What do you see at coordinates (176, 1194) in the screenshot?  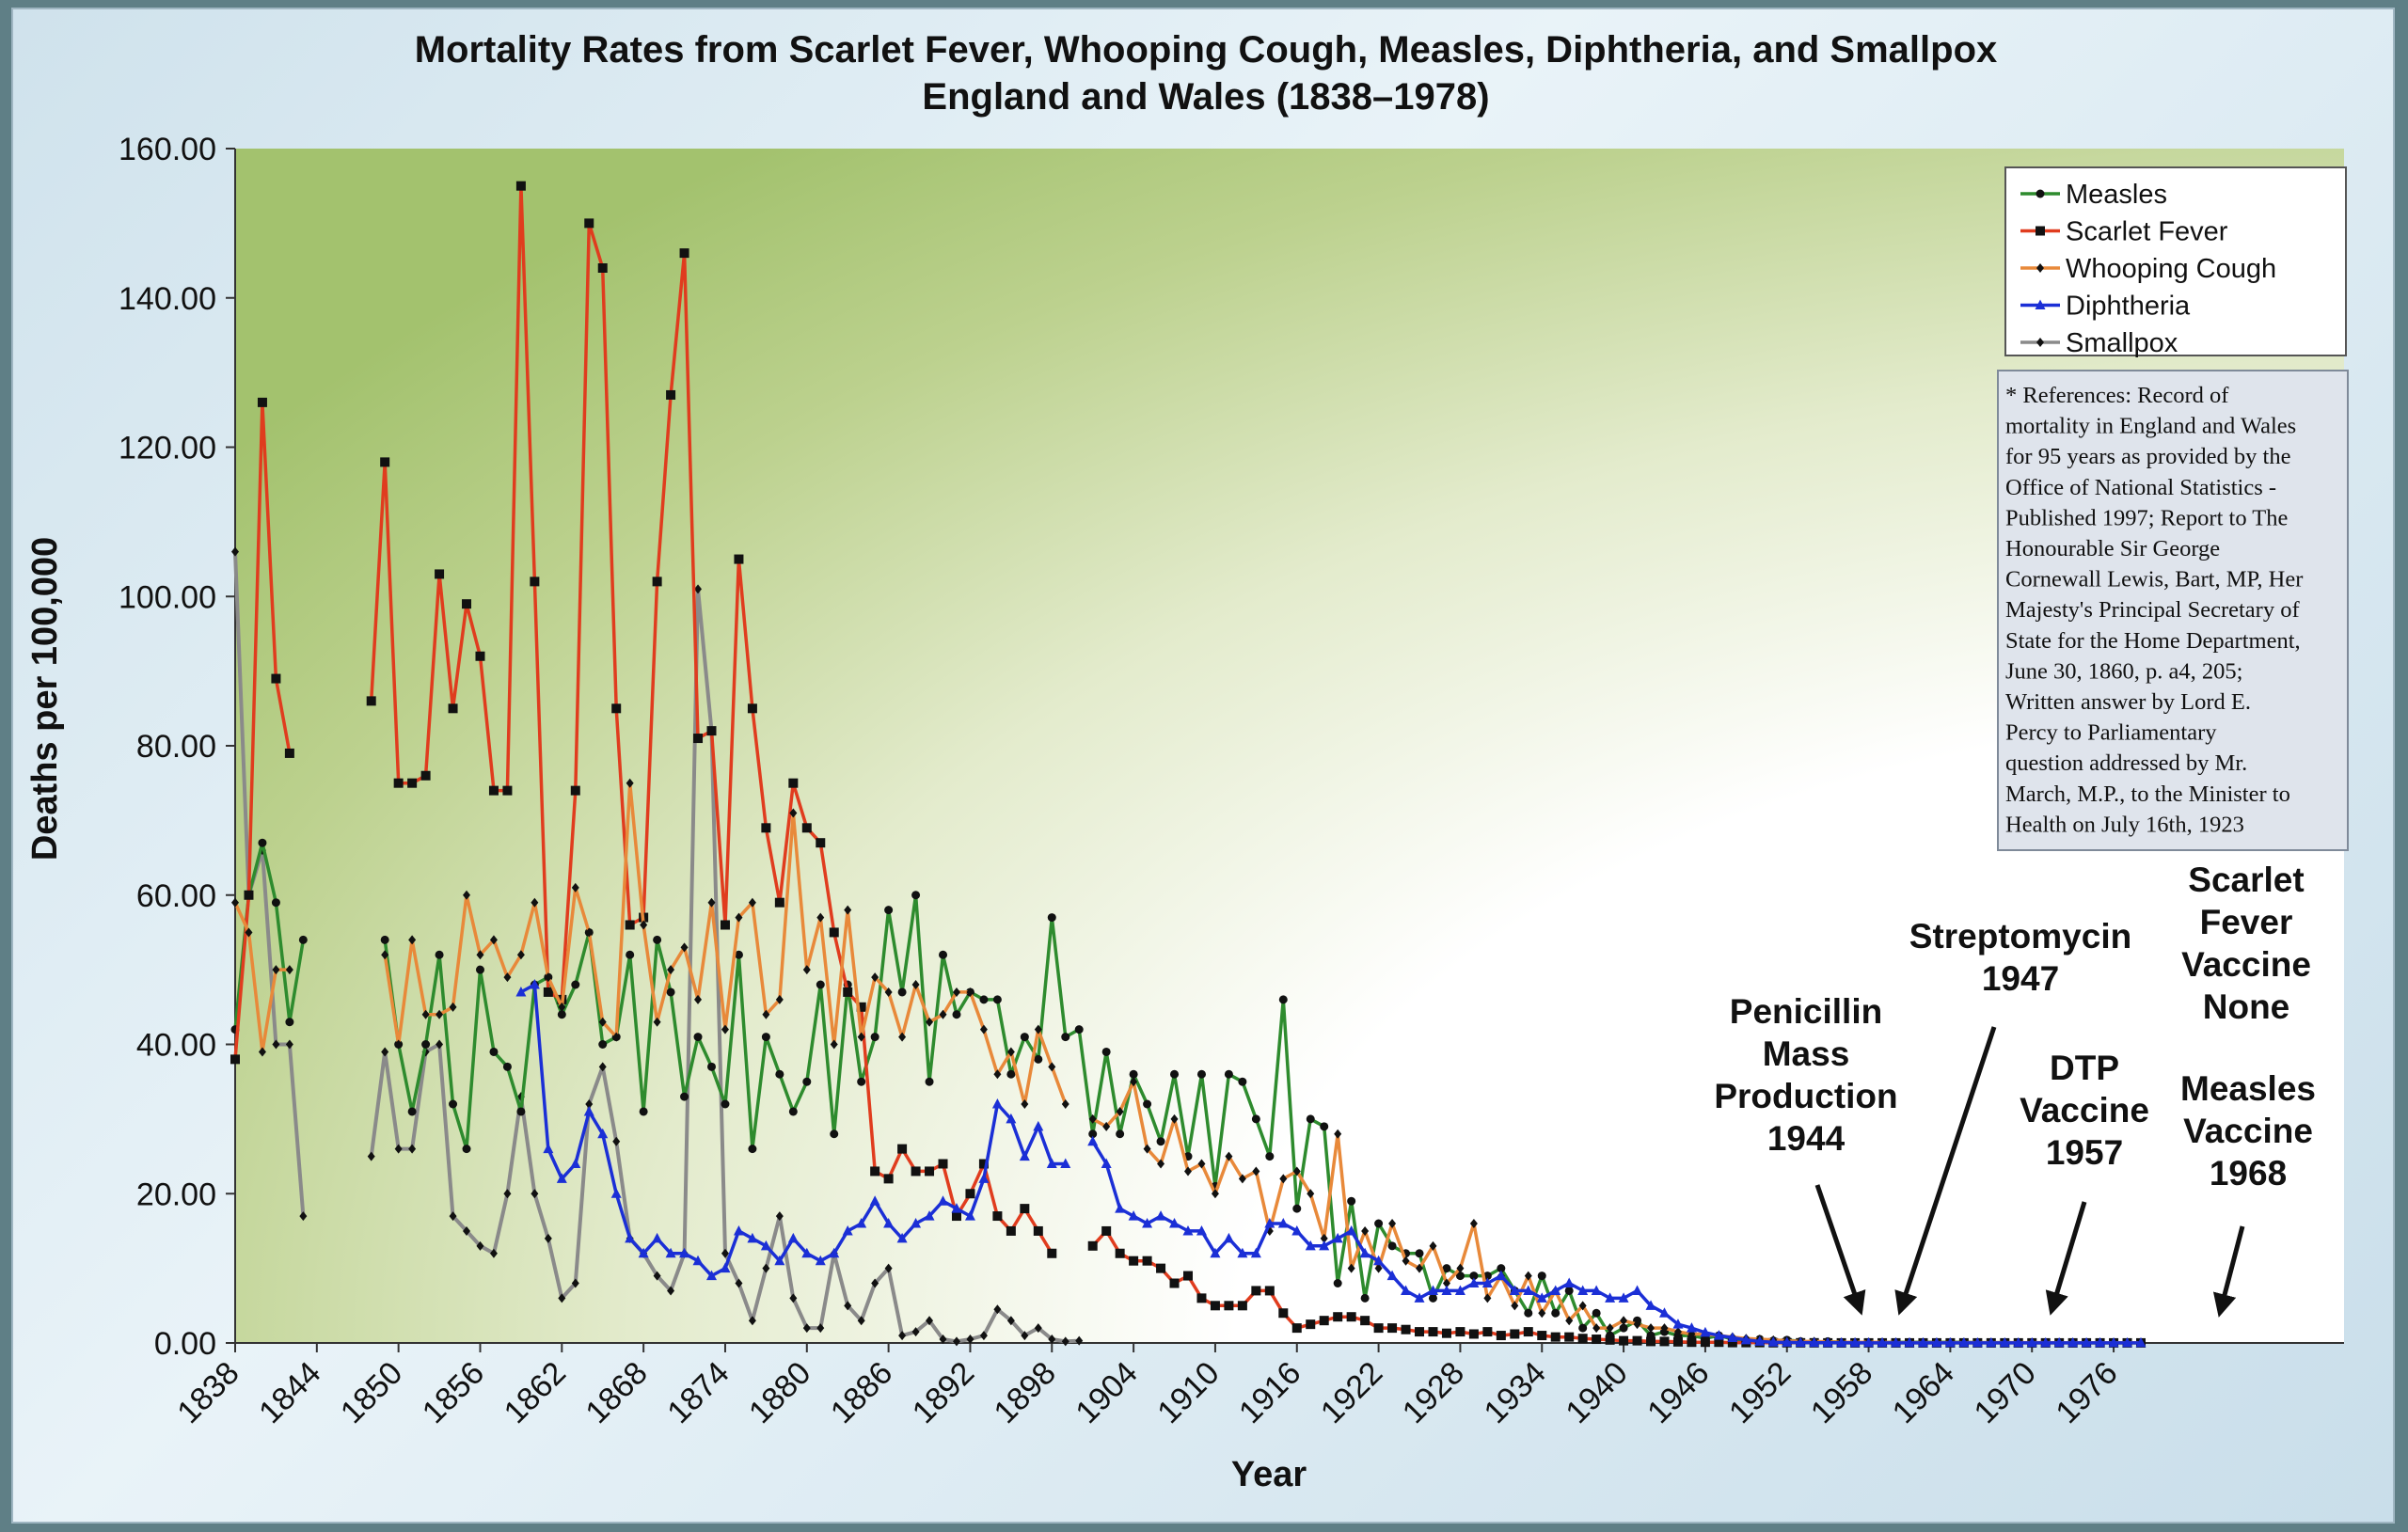 I see `y-tick-label: 20.00` at bounding box center [176, 1194].